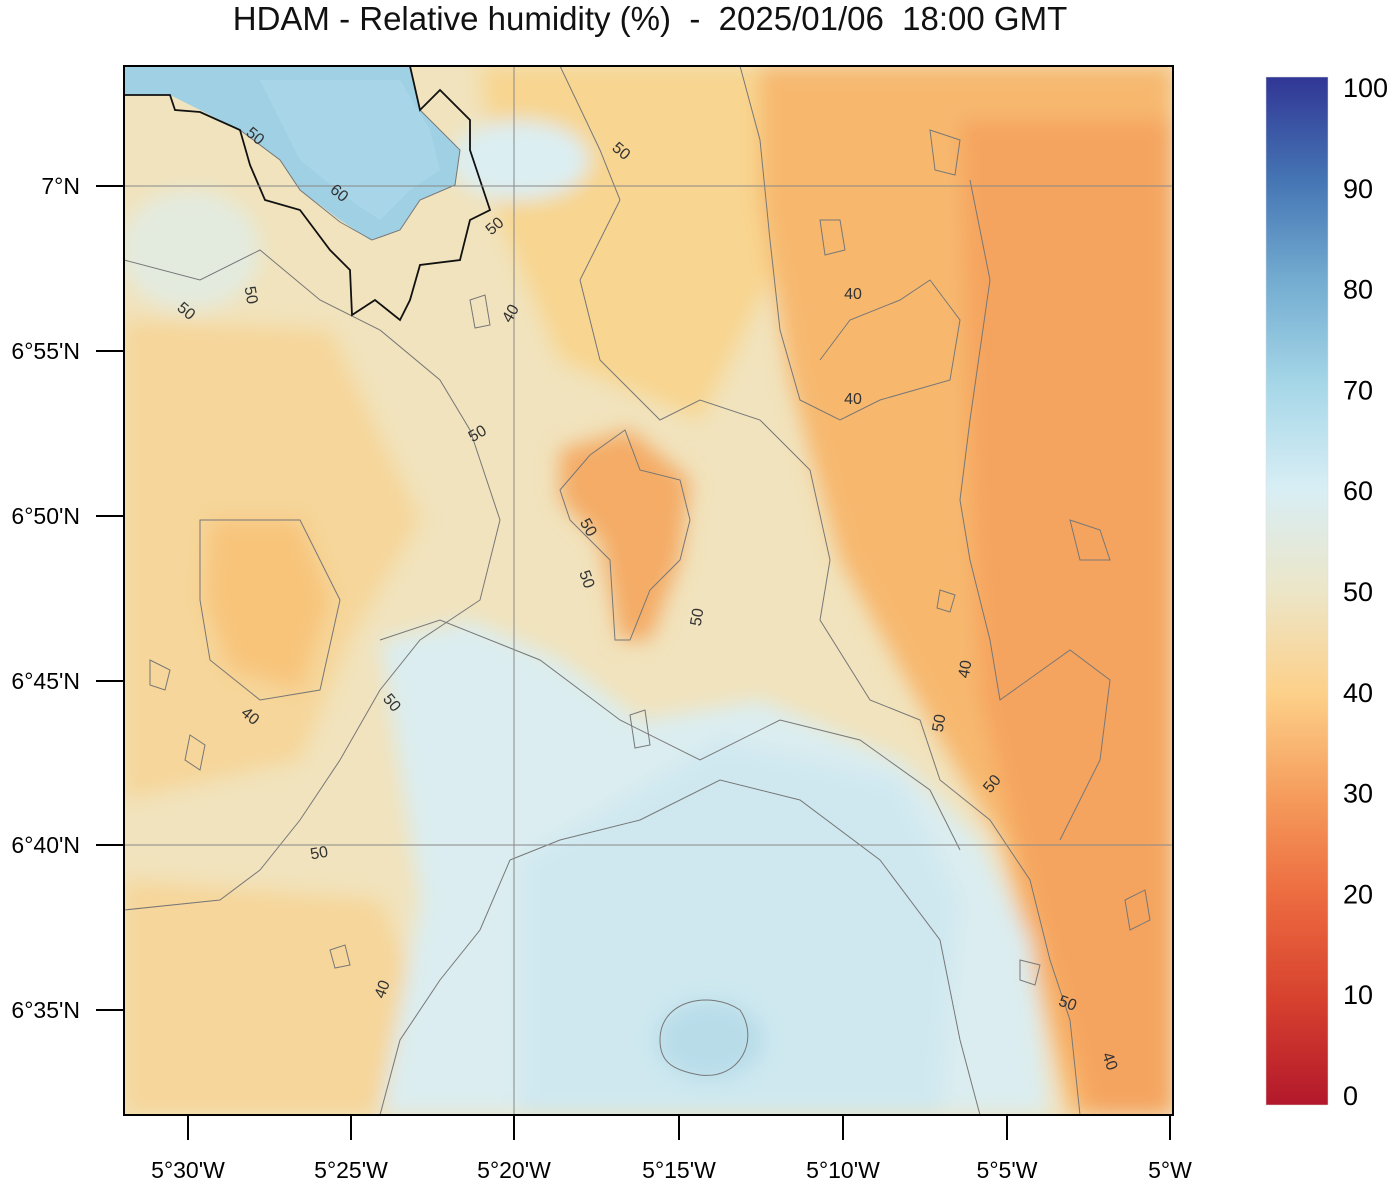 This screenshot has width=1394, height=1181. I want to click on lat-label: 6°40'N, so click(45, 845).